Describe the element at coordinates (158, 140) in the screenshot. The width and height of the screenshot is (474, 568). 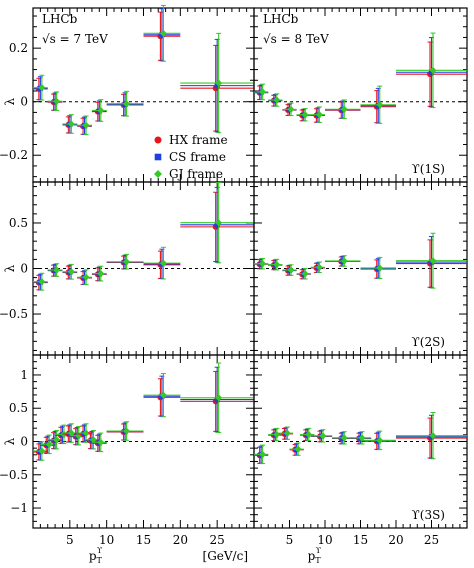
I see `legend-marker-circle` at that location.